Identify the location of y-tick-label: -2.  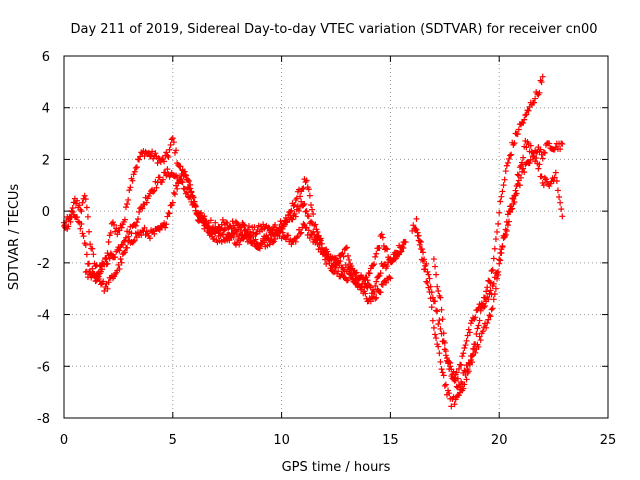
(43, 264).